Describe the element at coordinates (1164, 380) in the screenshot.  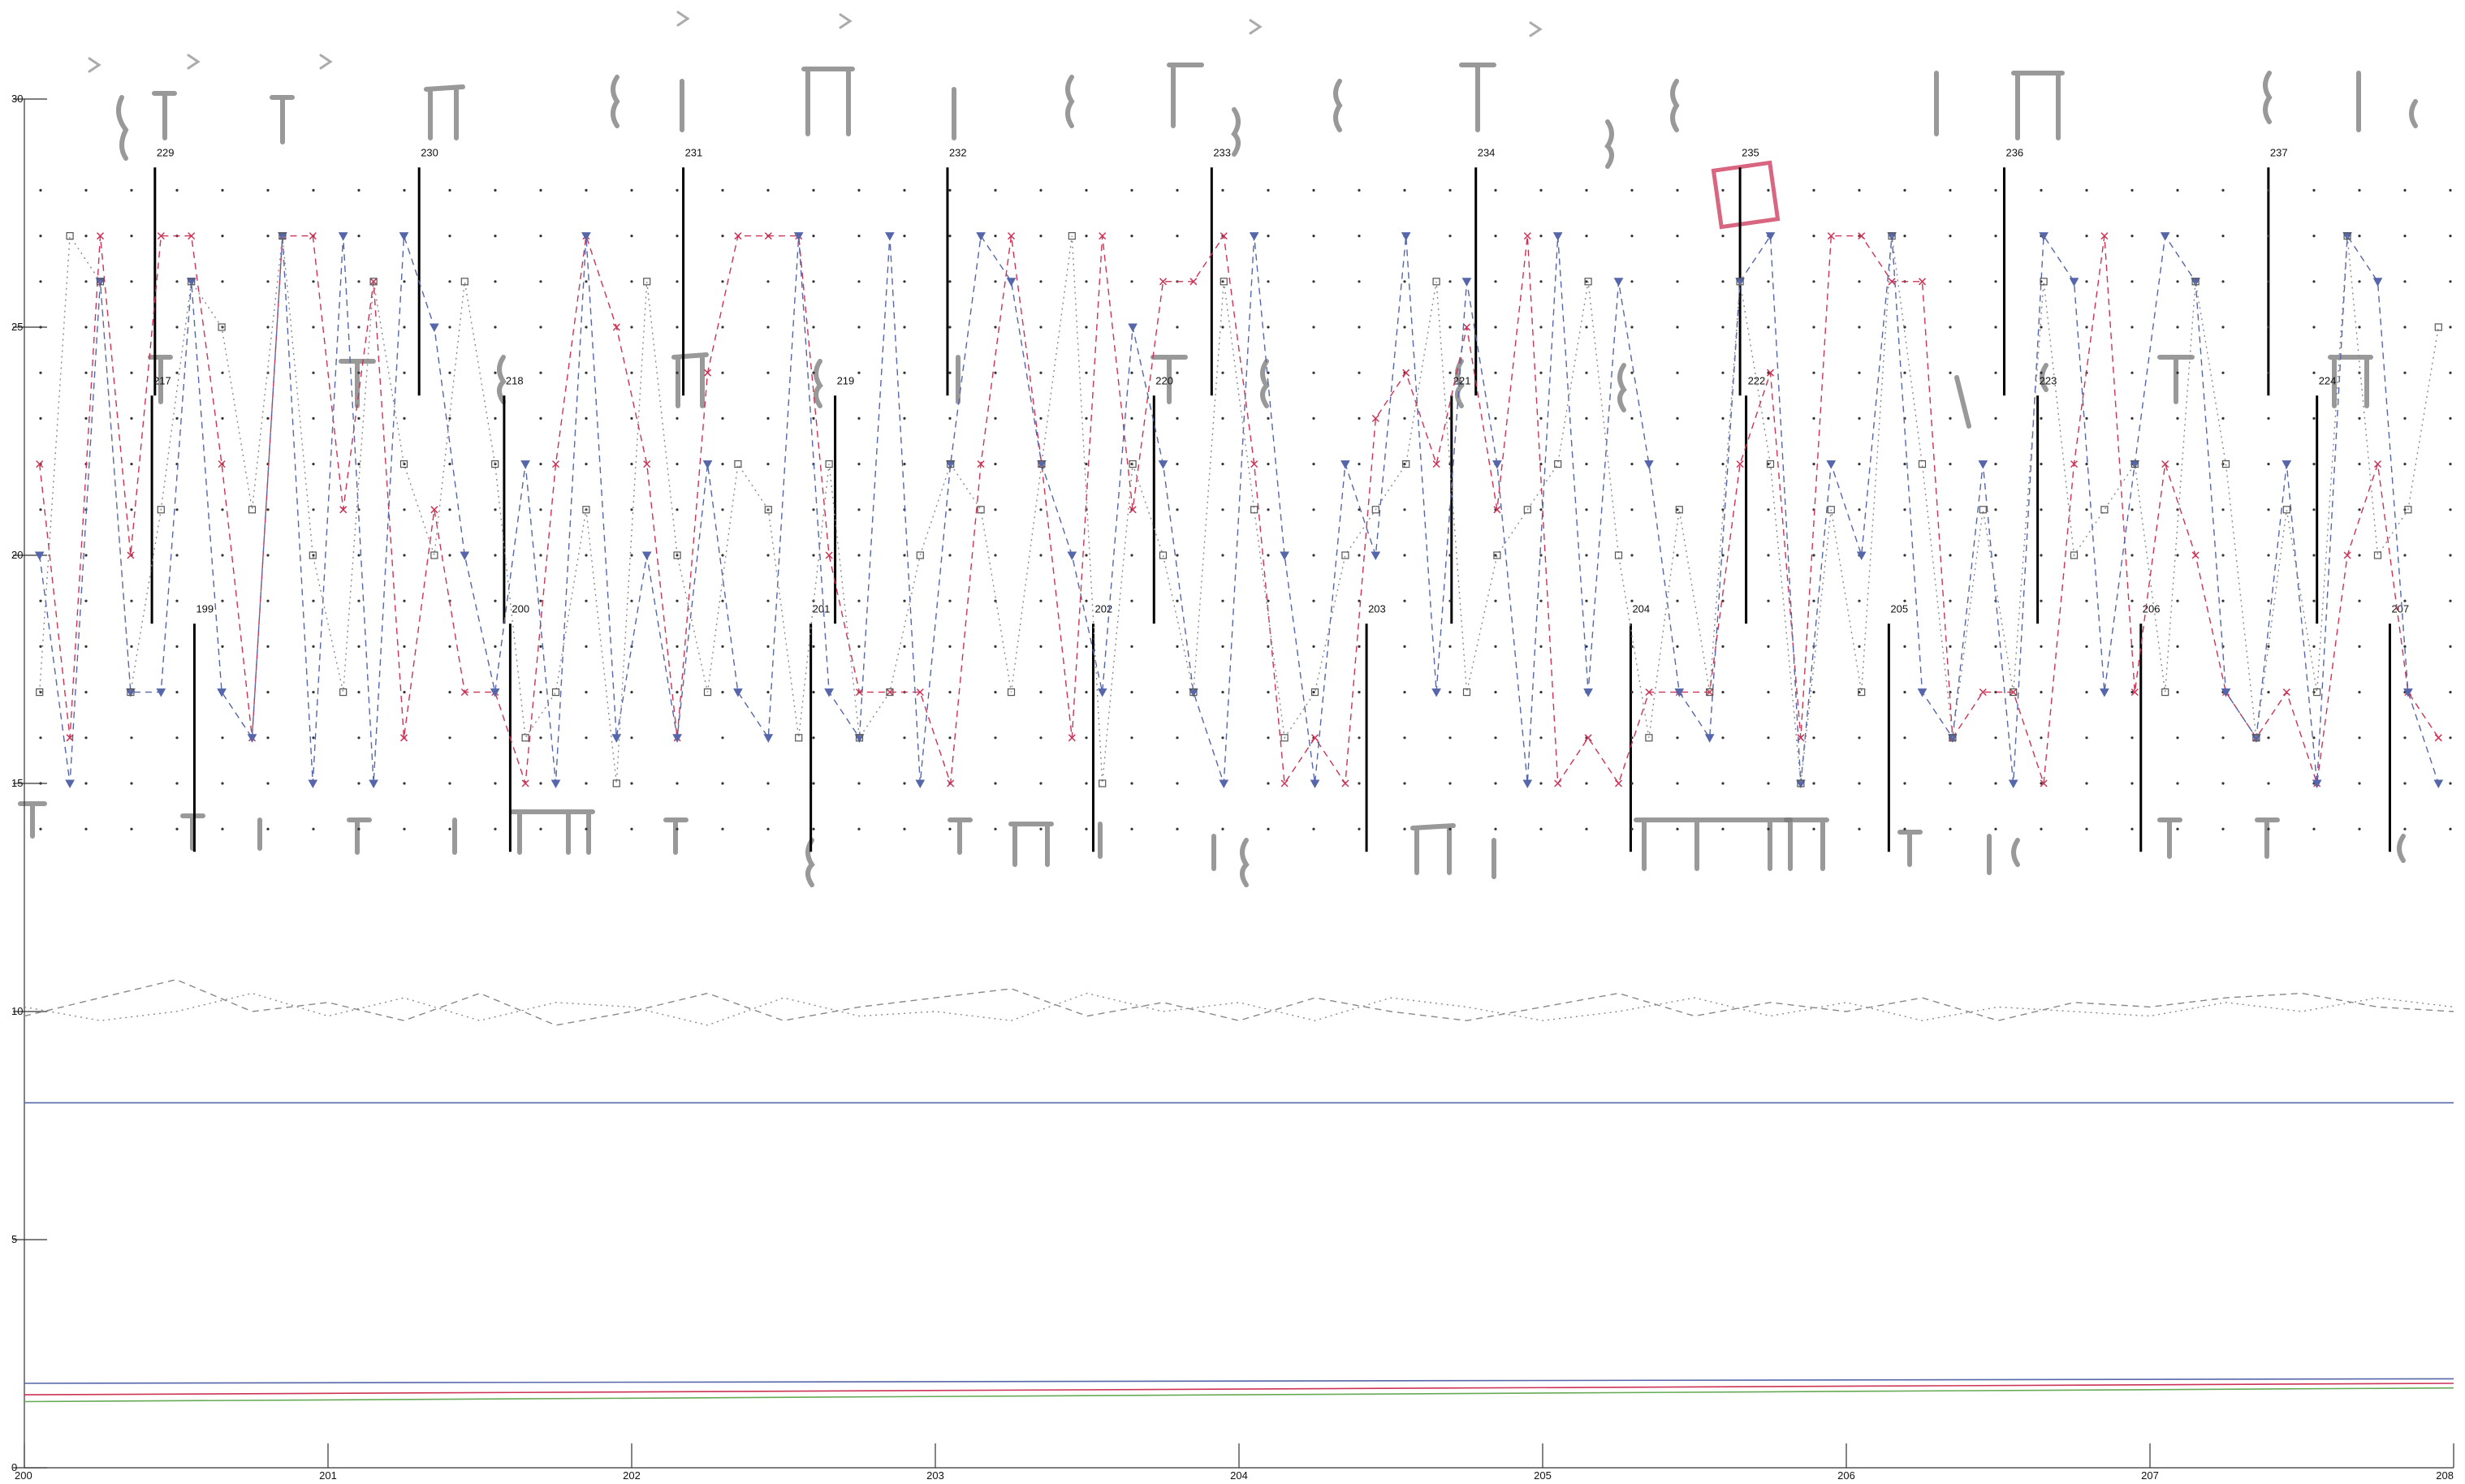
I see `measure-number: 220` at that location.